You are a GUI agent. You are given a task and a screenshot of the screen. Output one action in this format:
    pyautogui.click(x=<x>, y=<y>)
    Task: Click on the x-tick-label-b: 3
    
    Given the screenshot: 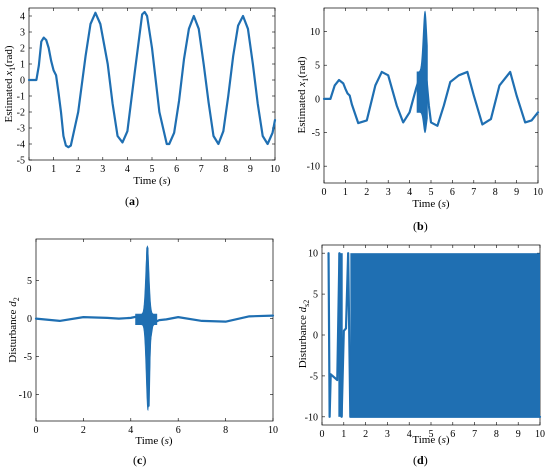 What is the action you would take?
    pyautogui.click(x=388, y=192)
    